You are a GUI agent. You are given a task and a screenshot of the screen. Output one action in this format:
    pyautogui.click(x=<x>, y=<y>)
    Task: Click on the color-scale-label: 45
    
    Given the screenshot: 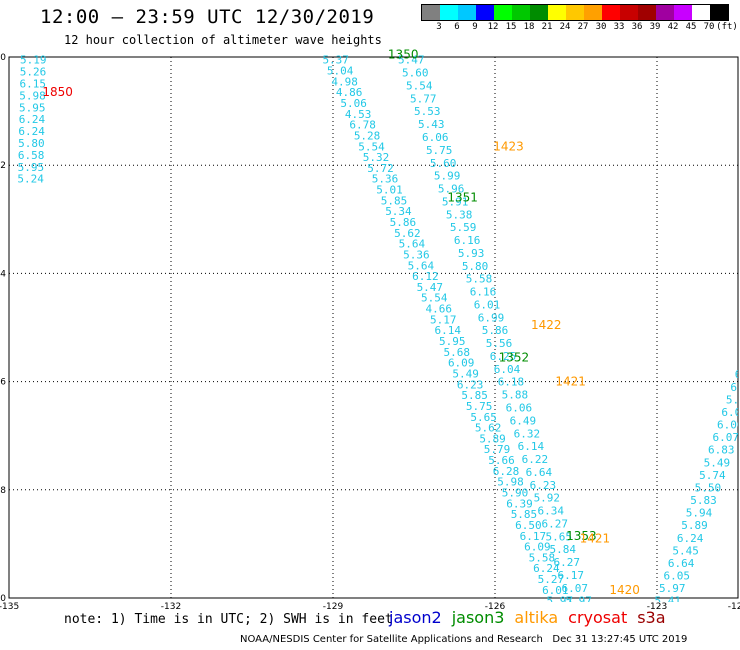 What is the action you would take?
    pyautogui.click(x=691, y=27)
    